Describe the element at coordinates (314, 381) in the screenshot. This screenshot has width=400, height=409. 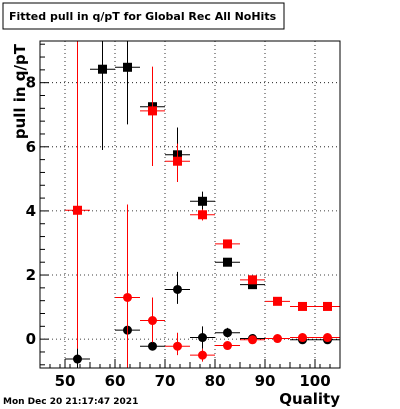
I see `x-tick-label-100: 100` at that location.